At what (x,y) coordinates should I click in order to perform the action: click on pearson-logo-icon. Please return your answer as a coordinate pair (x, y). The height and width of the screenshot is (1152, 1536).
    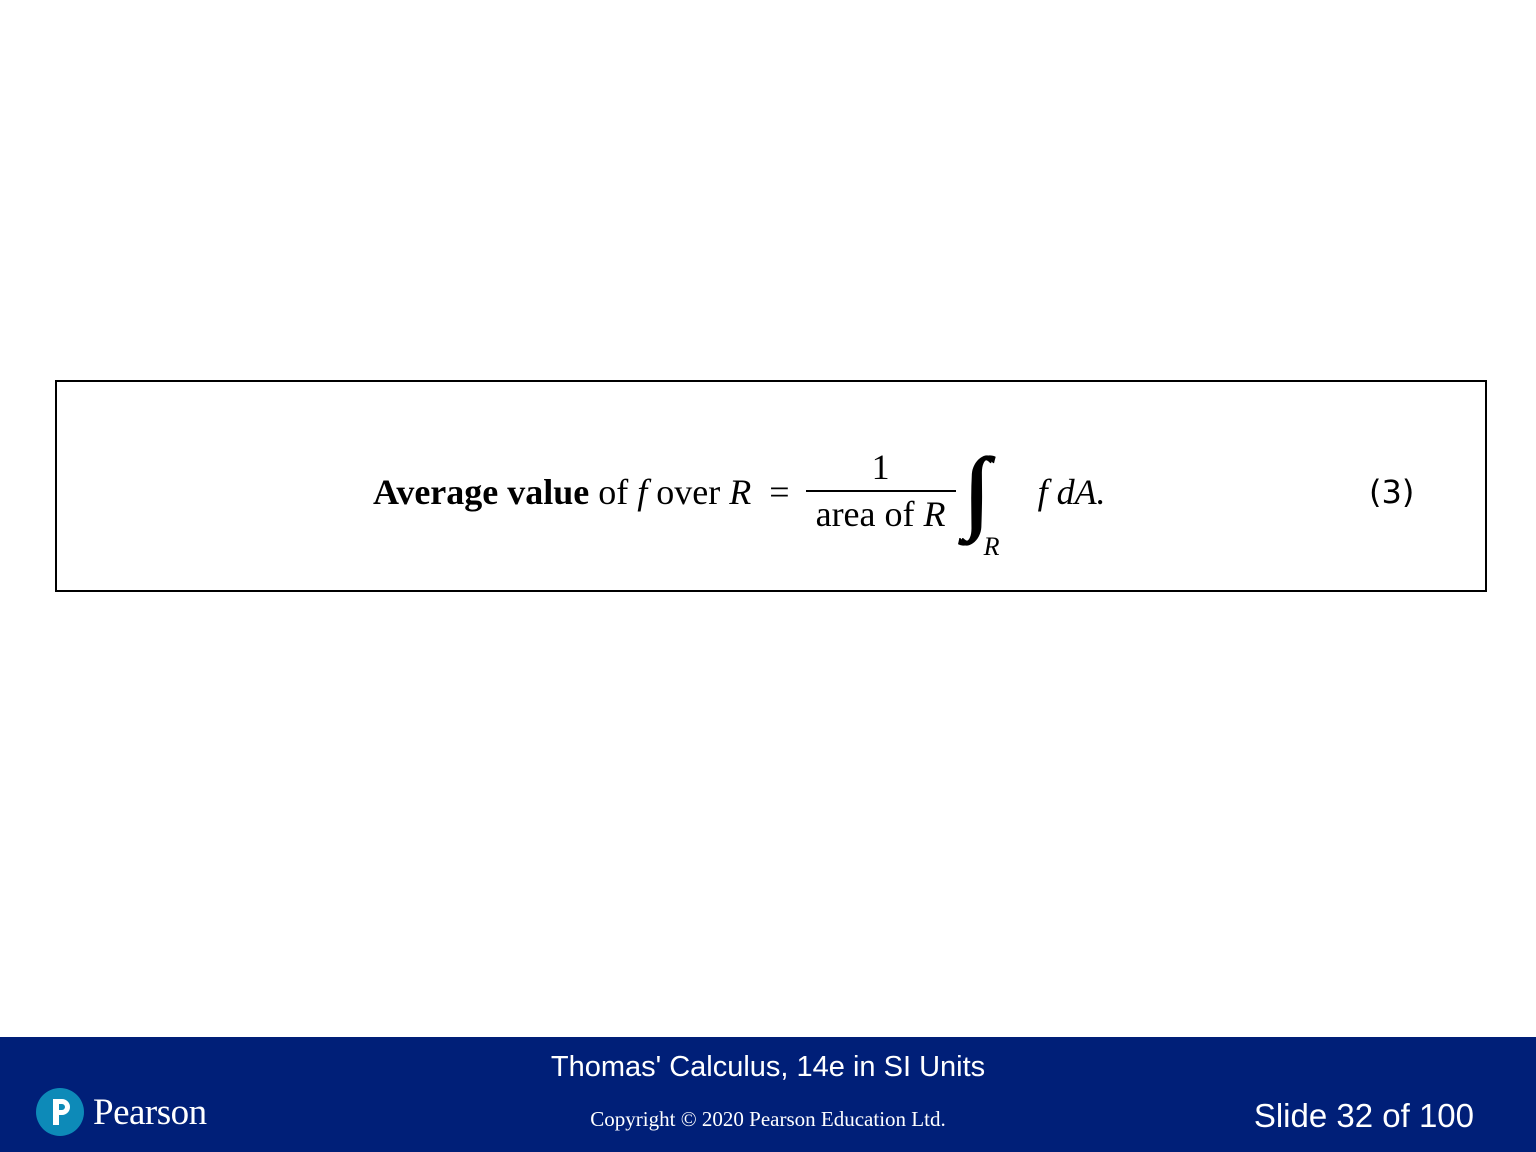
    Looking at the image, I should click on (60, 1112).